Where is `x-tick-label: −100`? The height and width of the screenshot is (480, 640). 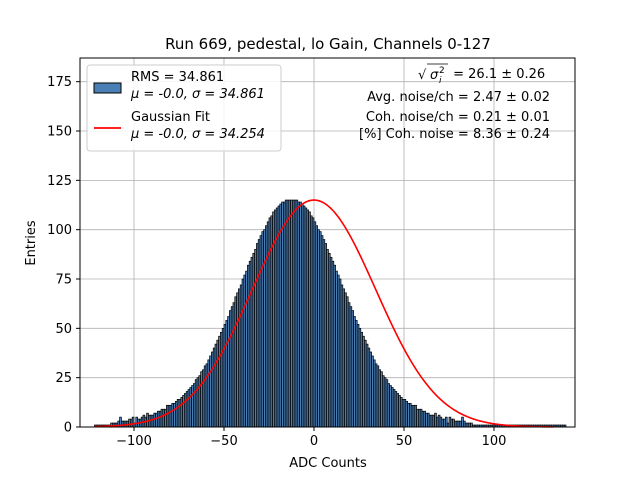
x-tick-label: −100 is located at coordinates (134, 441).